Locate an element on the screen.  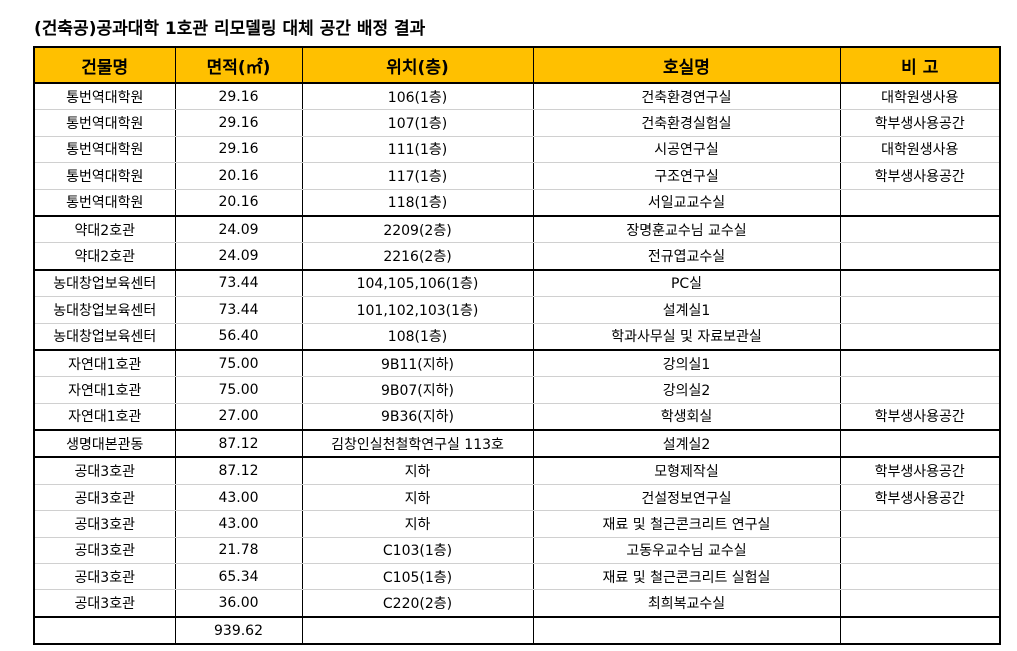
location-cell: 2209(2층) is located at coordinates (417, 229).